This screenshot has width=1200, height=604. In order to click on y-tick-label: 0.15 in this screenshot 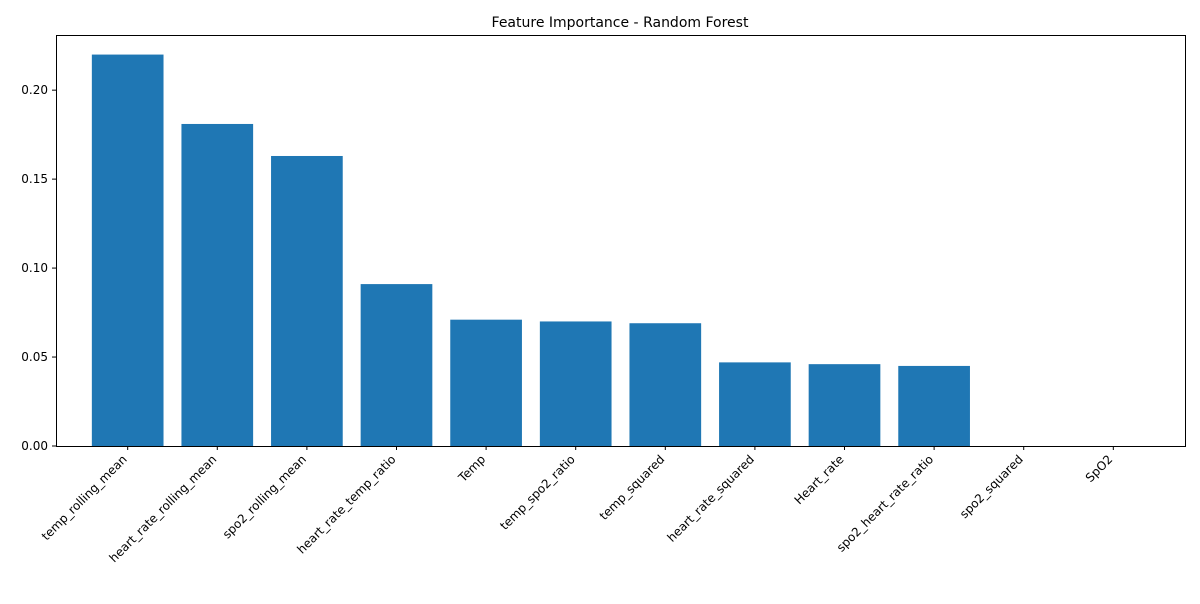, I will do `click(34, 179)`.